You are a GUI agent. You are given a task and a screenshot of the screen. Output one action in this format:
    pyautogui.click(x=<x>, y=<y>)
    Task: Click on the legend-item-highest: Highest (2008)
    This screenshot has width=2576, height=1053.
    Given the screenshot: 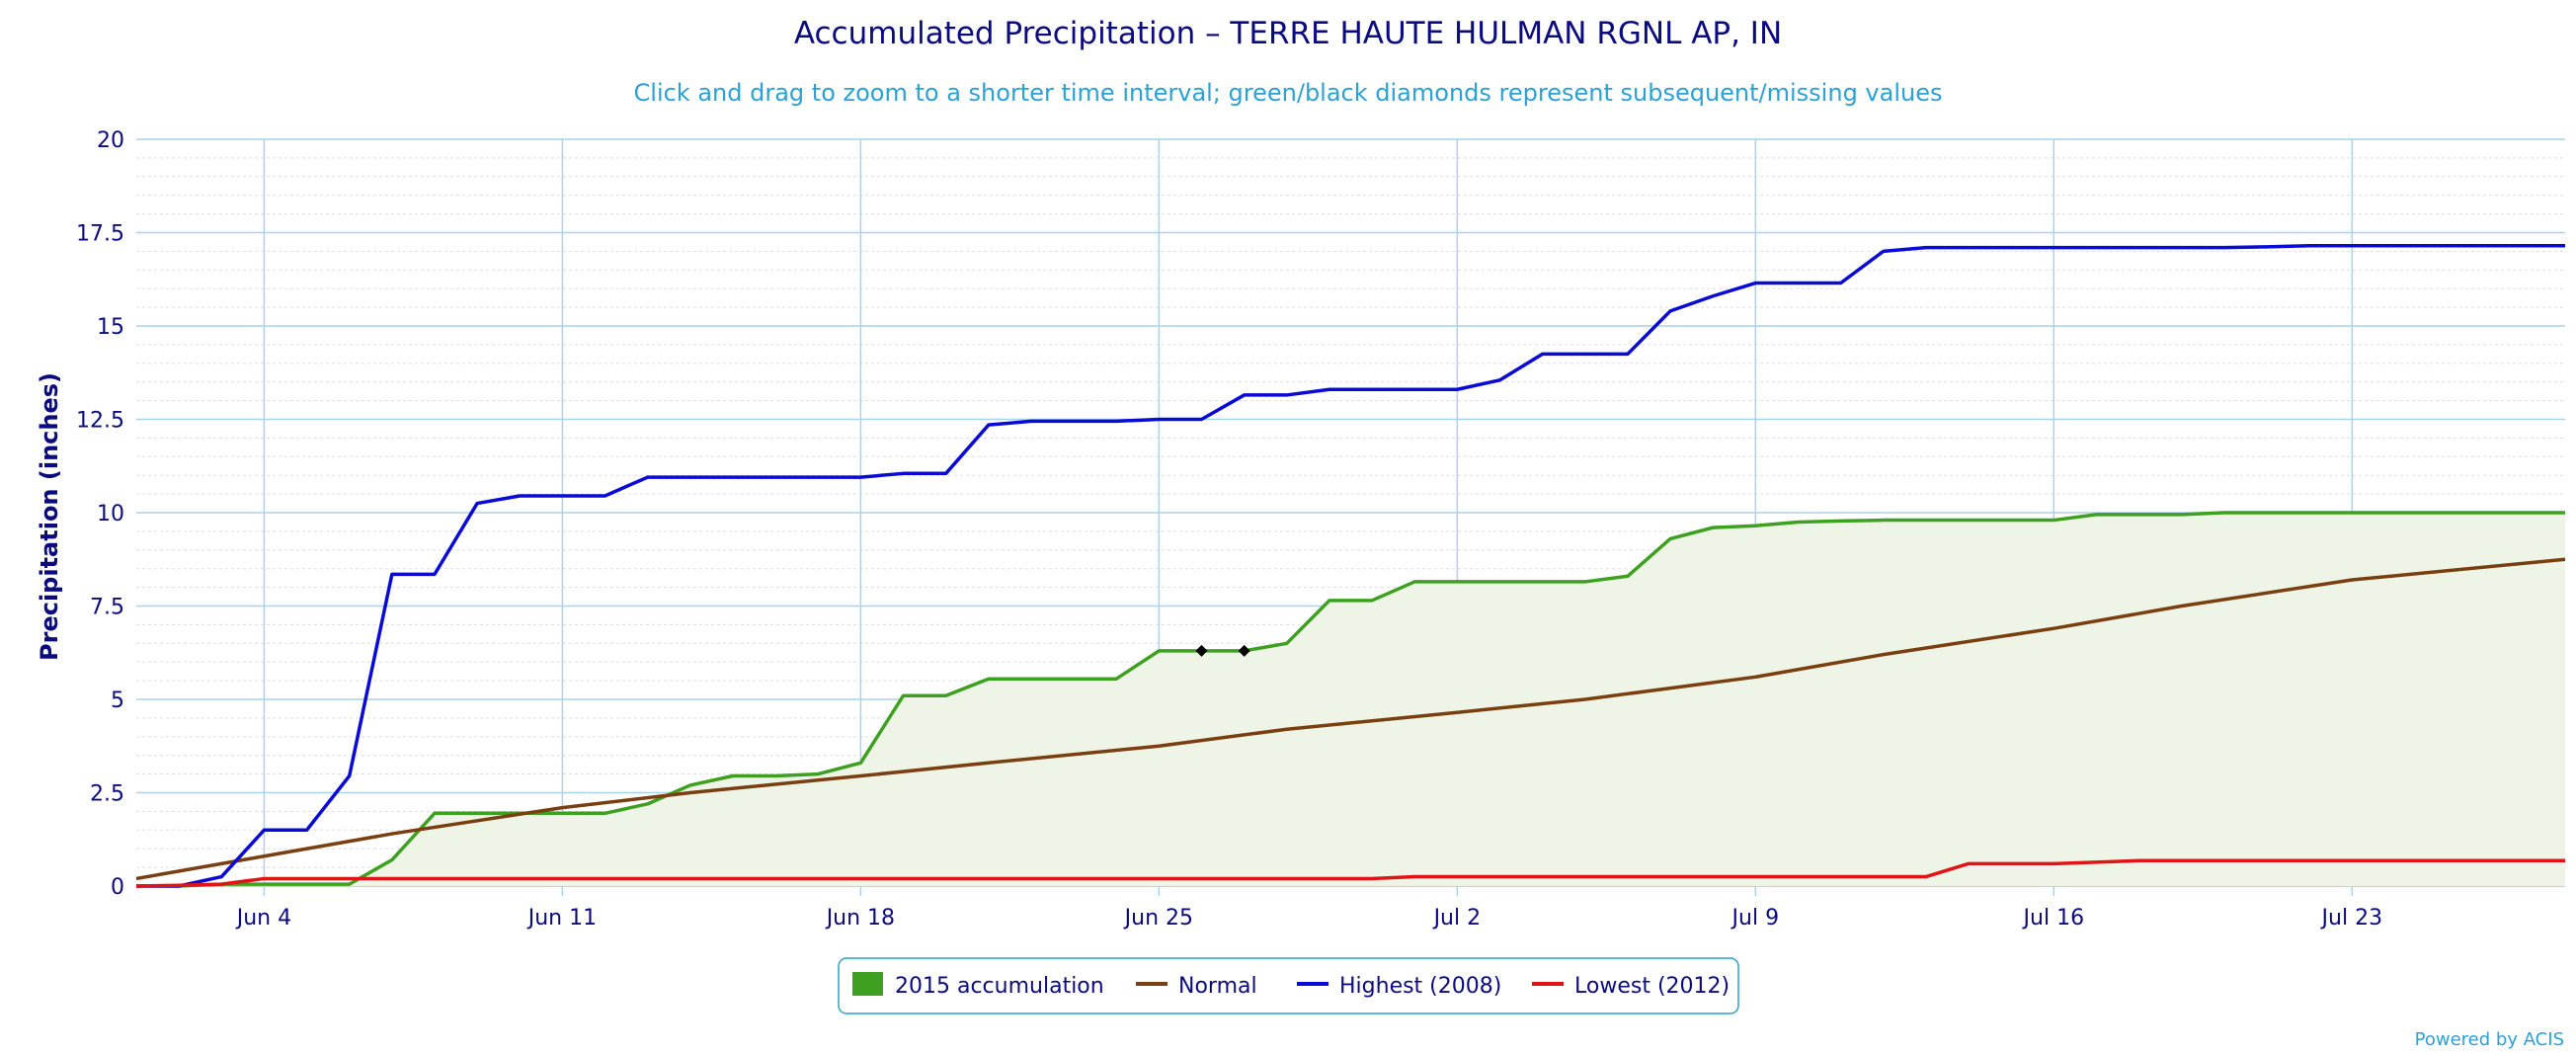 What is the action you would take?
    pyautogui.click(x=1399, y=987)
    